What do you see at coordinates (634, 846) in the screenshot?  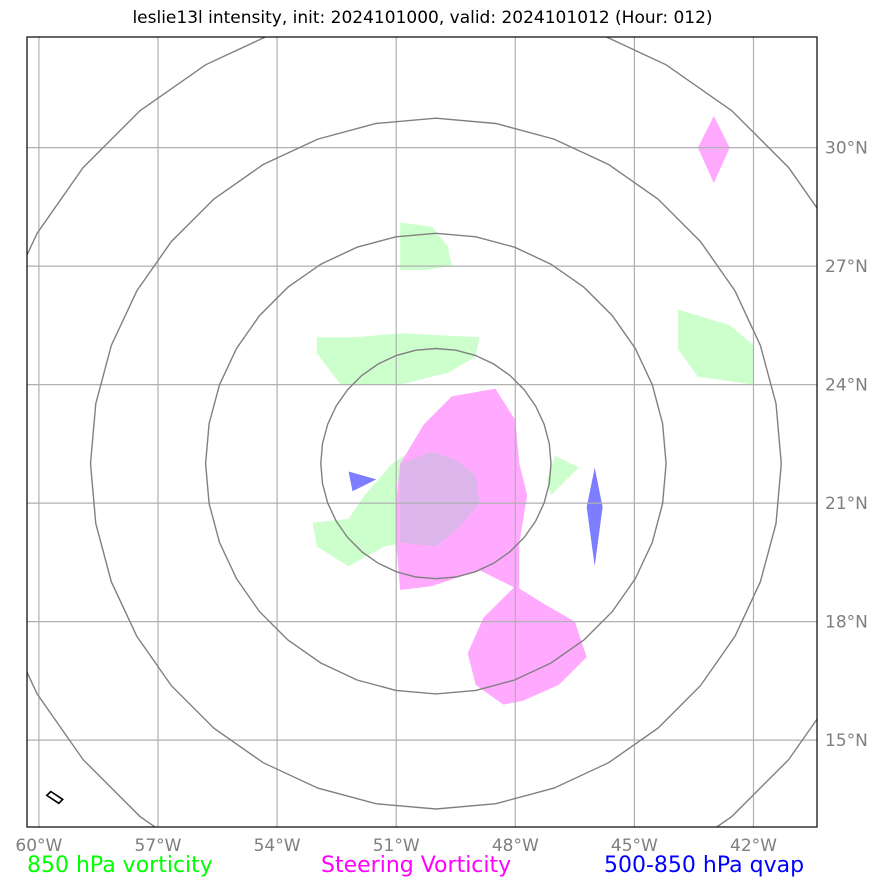 I see `longitude-label: 45°W` at bounding box center [634, 846].